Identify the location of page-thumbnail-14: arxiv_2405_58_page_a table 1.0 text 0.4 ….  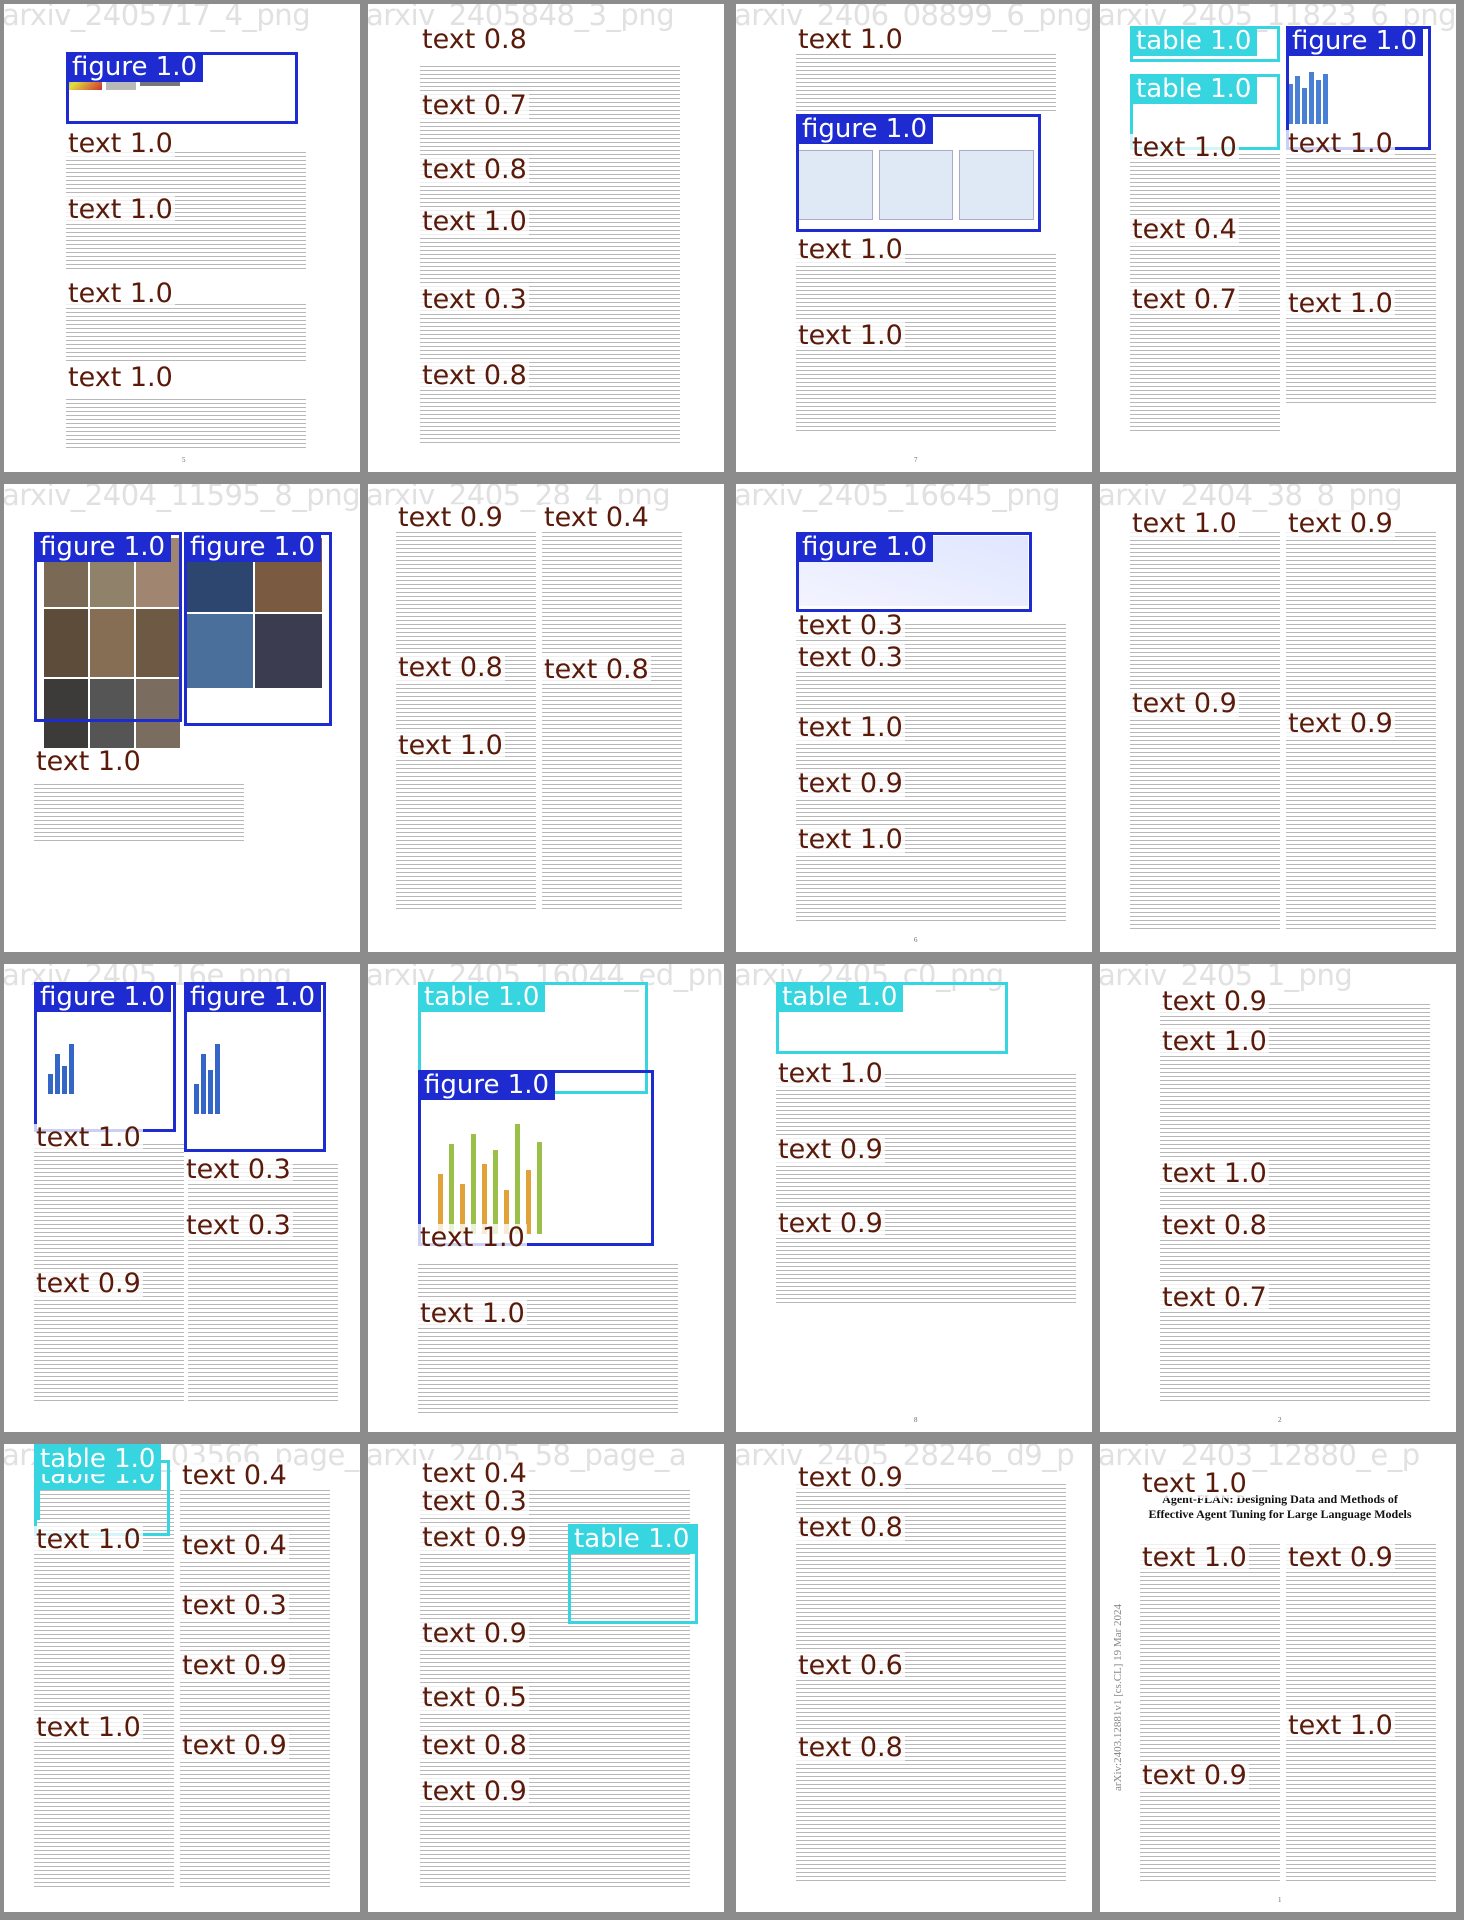
(546, 1678).